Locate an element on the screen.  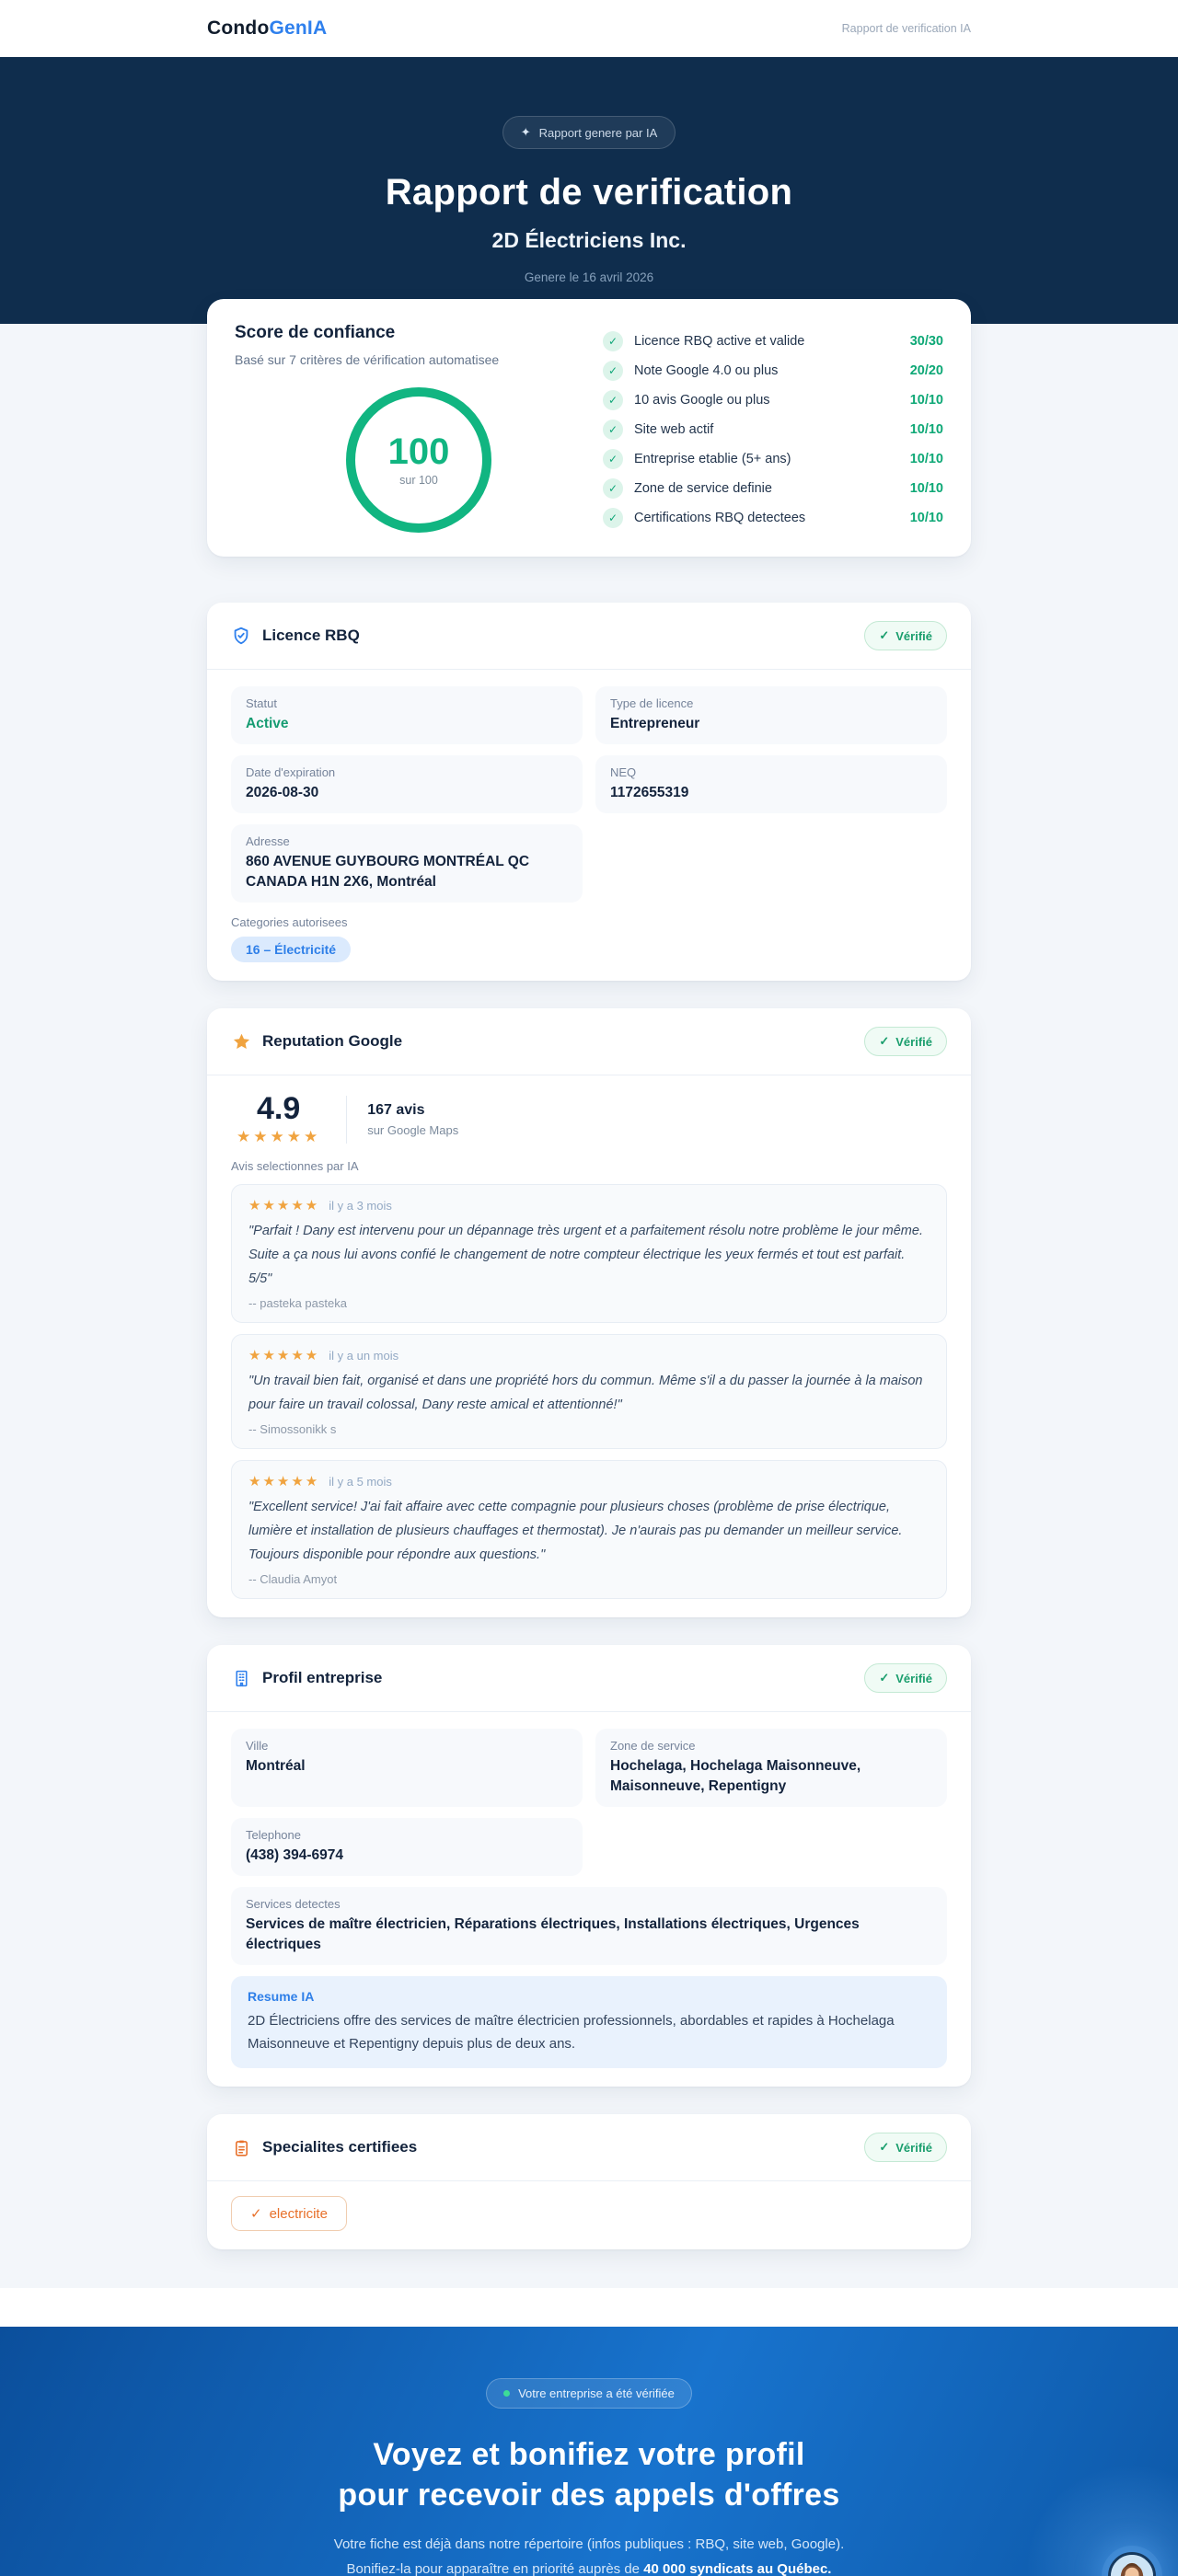
criteria-label: Entreprise etablie (5+ ans) is located at coordinates (712, 459).